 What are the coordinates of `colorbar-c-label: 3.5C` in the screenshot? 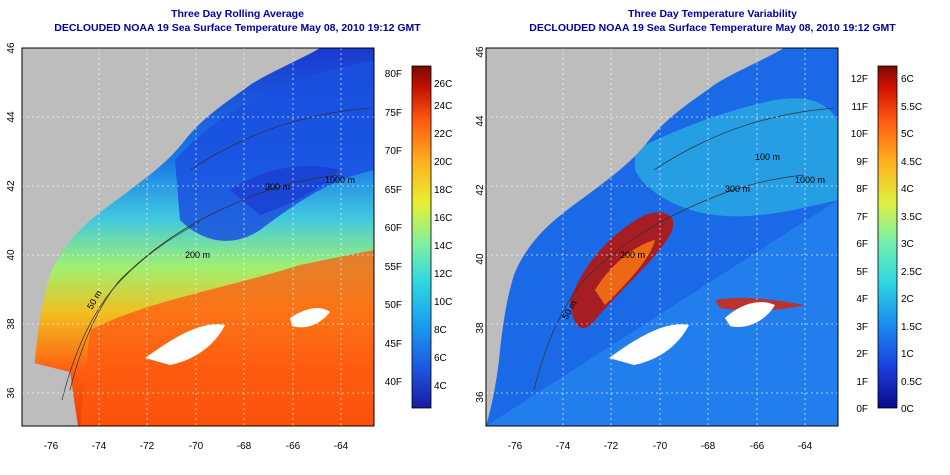 It's located at (911, 217).